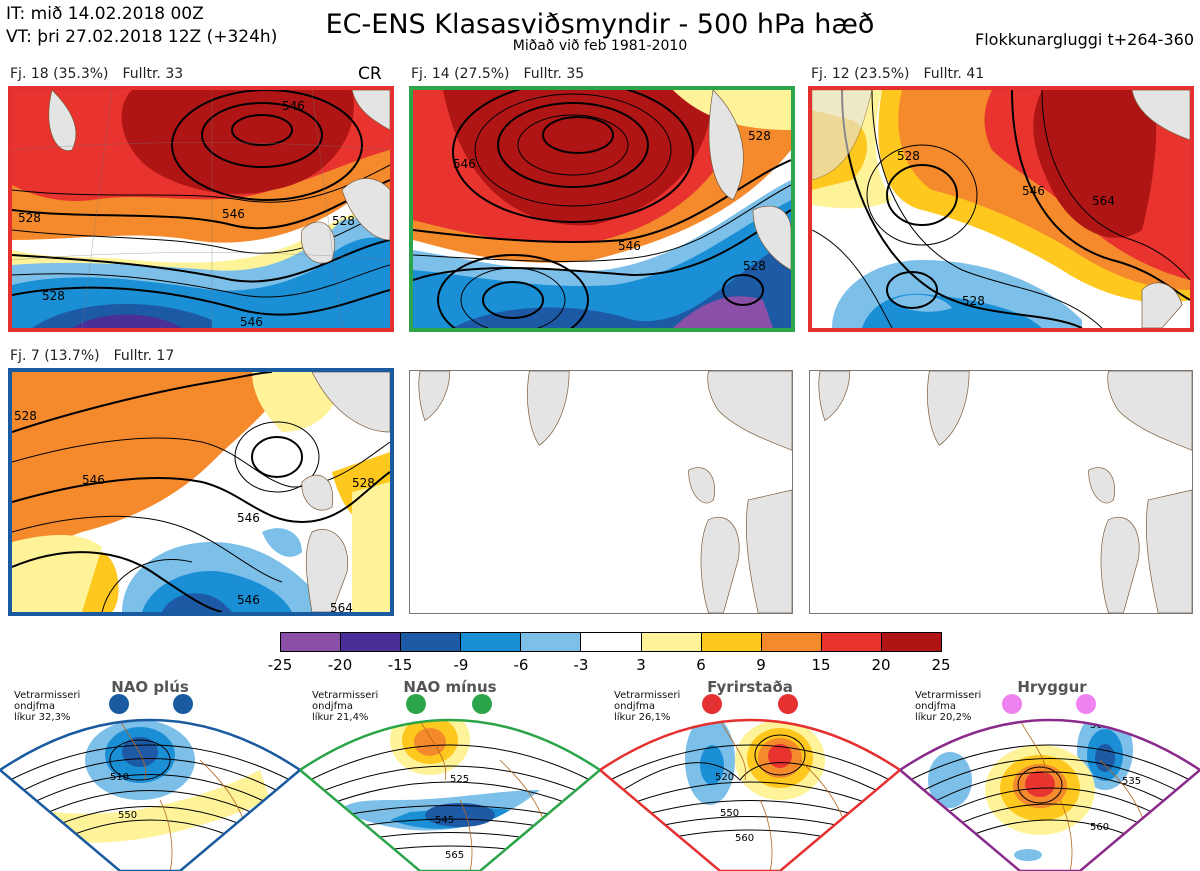  I want to click on panel-1-label: Fj. 18 (35.3%) Fulltr. 33, so click(103, 74).